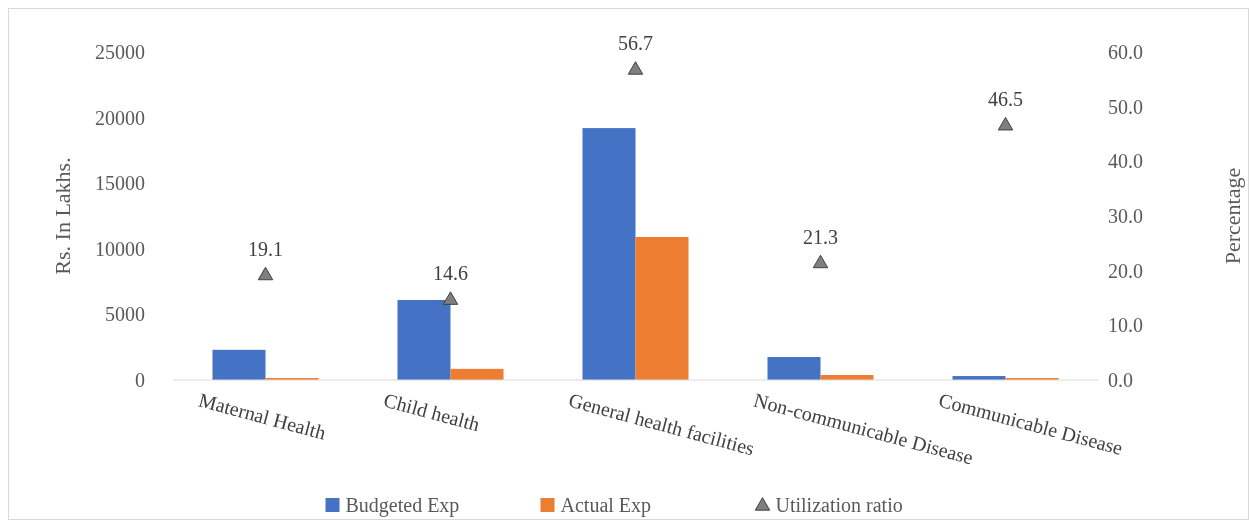  Describe the element at coordinates (262, 416) in the screenshot. I see `x-tick-label: Maternal Health` at that location.